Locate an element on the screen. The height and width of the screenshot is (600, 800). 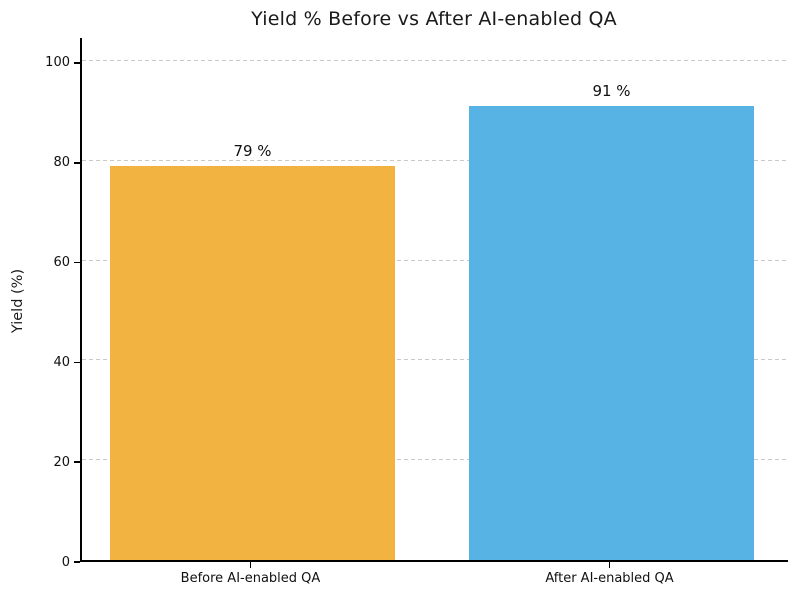
y-tick-label-40: 40 is located at coordinates (61, 362).